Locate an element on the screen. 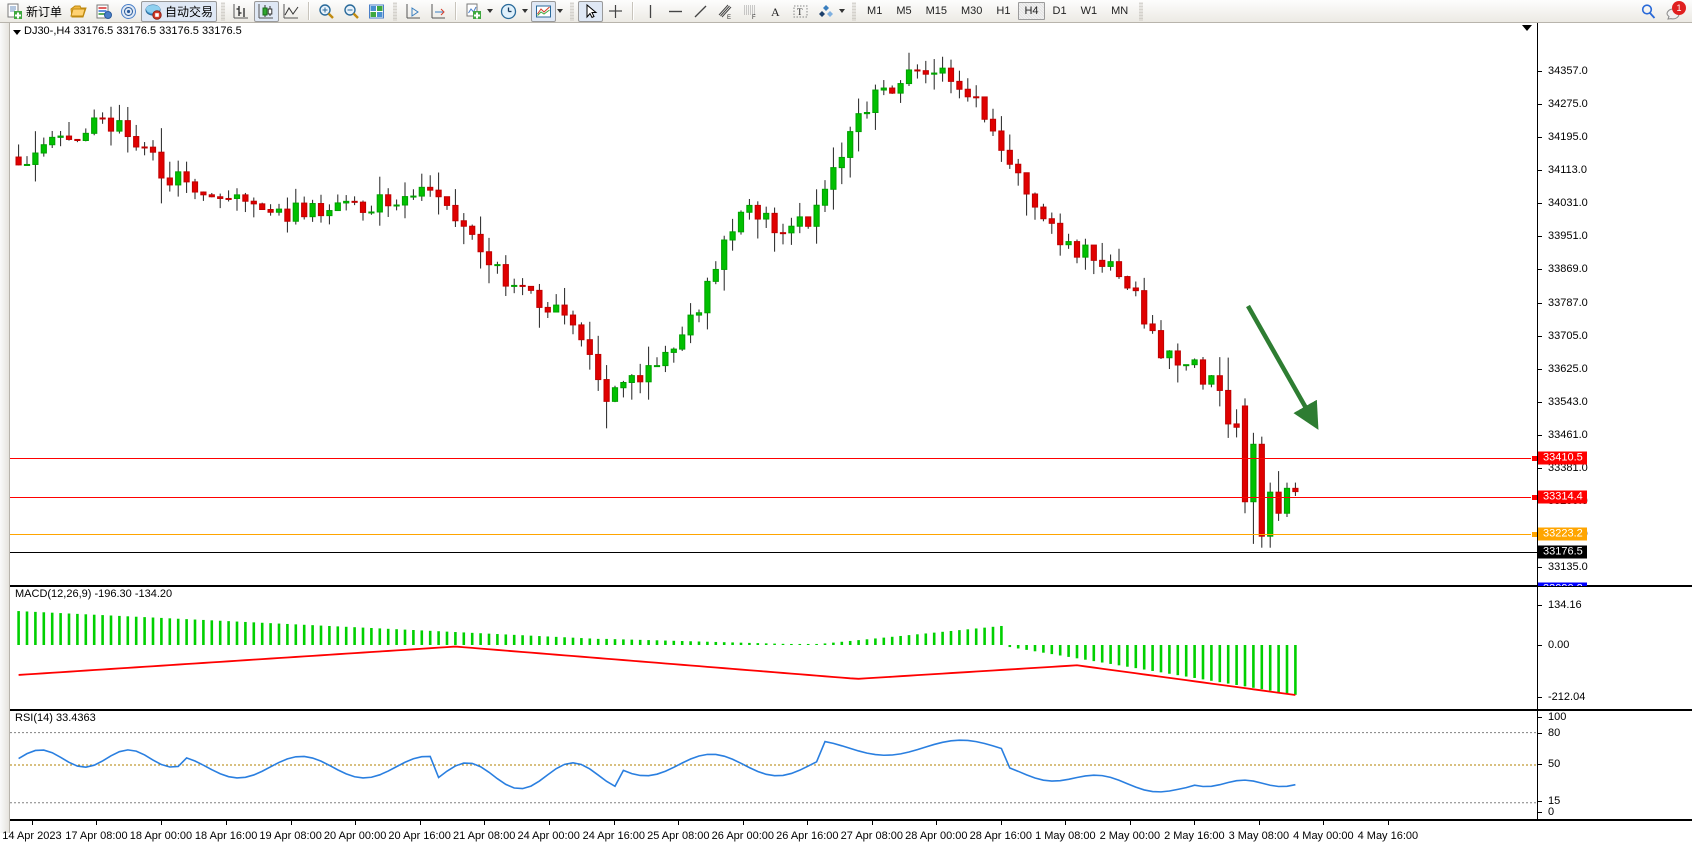 This screenshot has width=1692, height=856. text-button: A is located at coordinates (775, 11).